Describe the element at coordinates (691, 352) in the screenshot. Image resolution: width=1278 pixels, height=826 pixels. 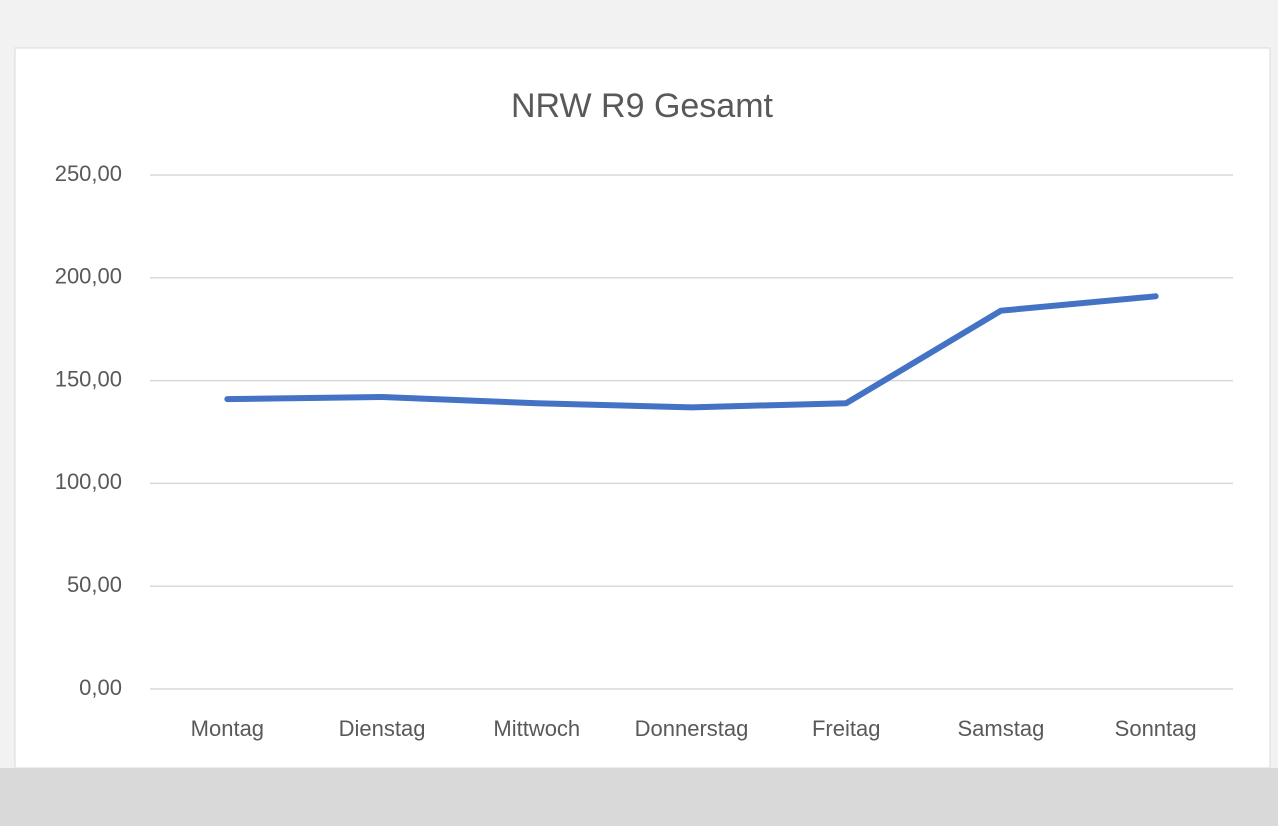
I see `data-line` at that location.